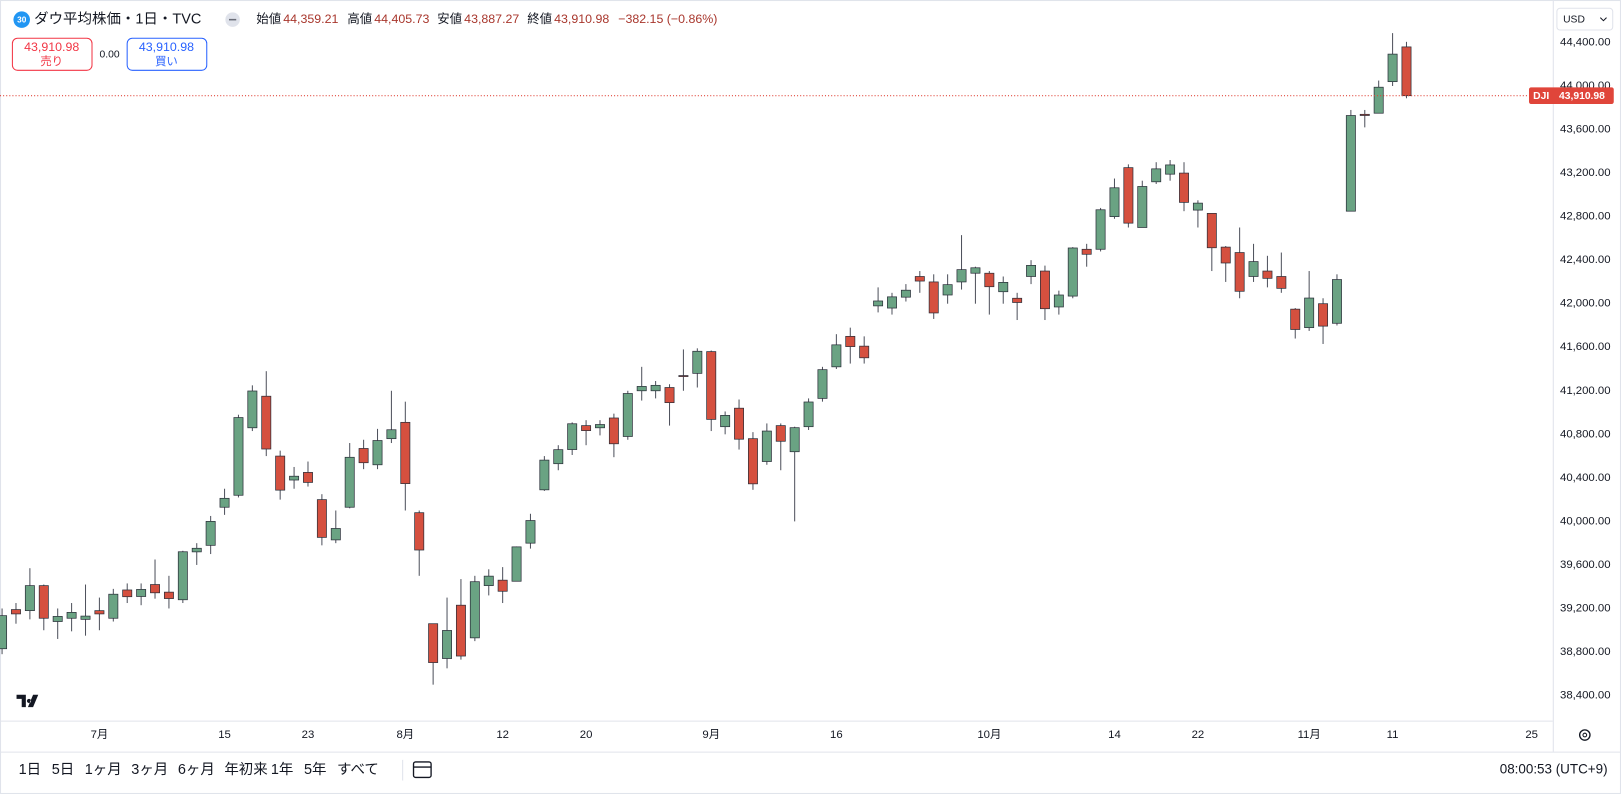  Describe the element at coordinates (51, 61) in the screenshot. I see `sell-label: 売り` at that location.